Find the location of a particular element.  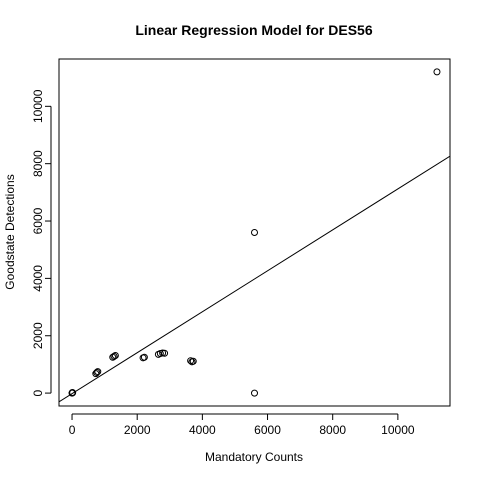

y-tick-label: 8000 is located at coordinates (38, 163).